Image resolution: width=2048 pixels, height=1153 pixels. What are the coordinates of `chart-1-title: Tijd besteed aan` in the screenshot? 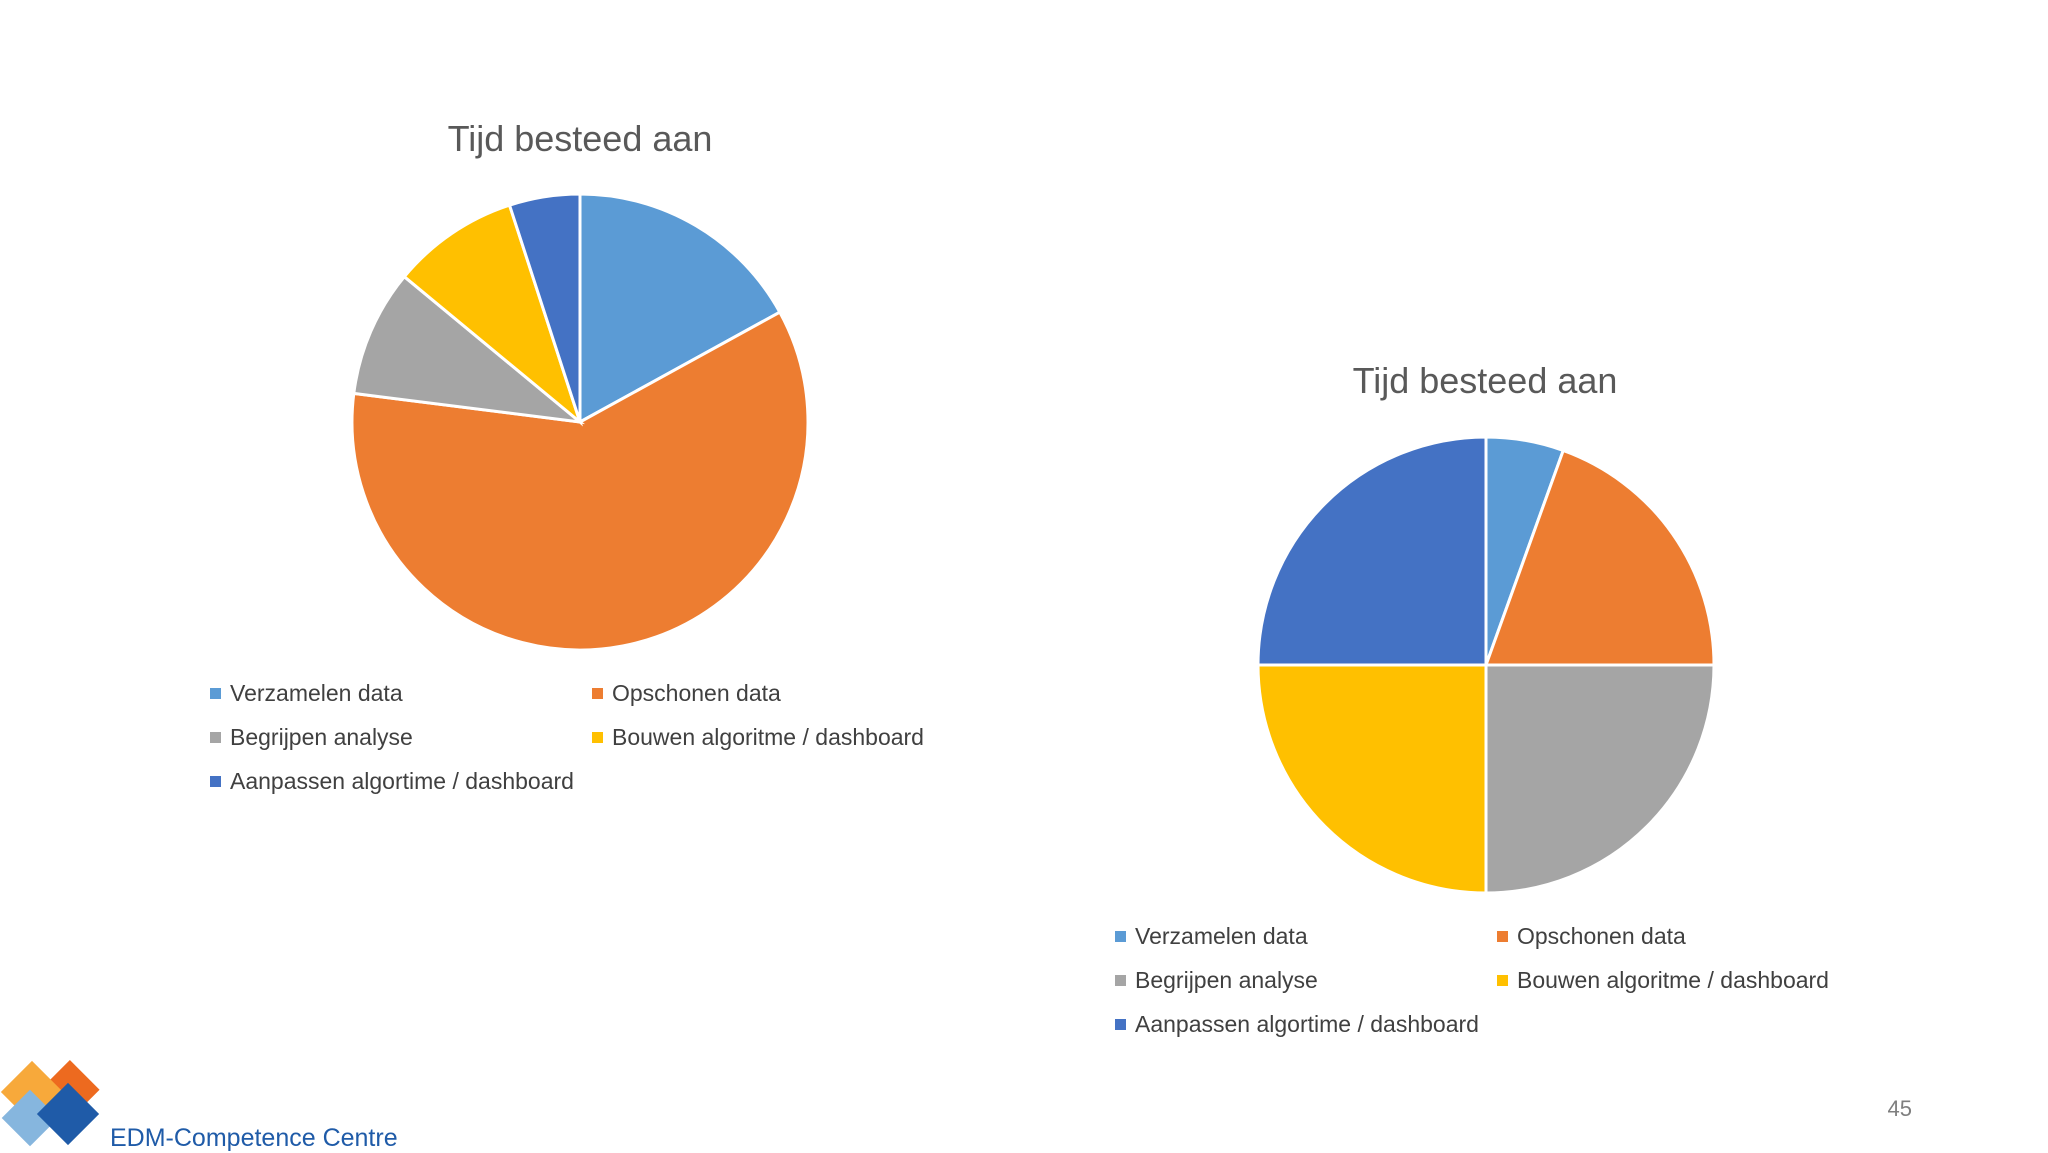 It's located at (580, 138).